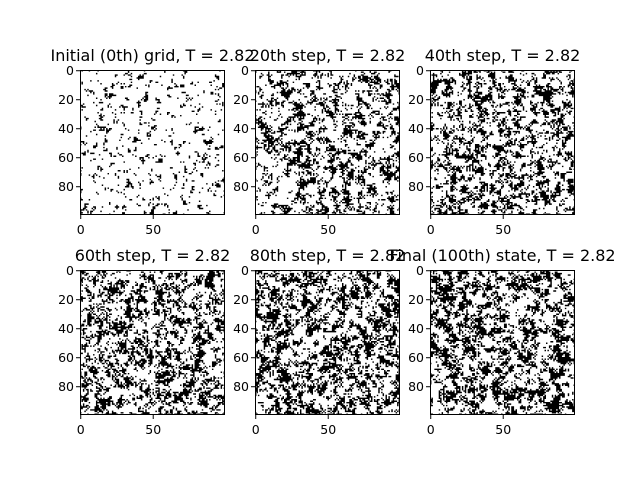 The height and width of the screenshot is (480, 640). Describe the element at coordinates (328, 255) in the screenshot. I see `subplot-title: 80th step, T = 2.82` at that location.